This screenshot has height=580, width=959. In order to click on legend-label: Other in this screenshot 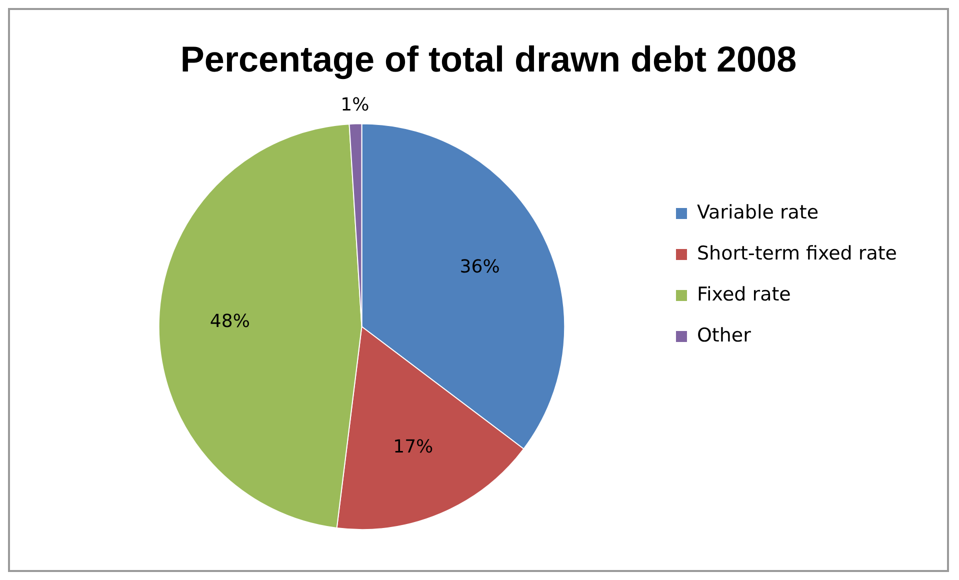, I will do `click(724, 335)`.